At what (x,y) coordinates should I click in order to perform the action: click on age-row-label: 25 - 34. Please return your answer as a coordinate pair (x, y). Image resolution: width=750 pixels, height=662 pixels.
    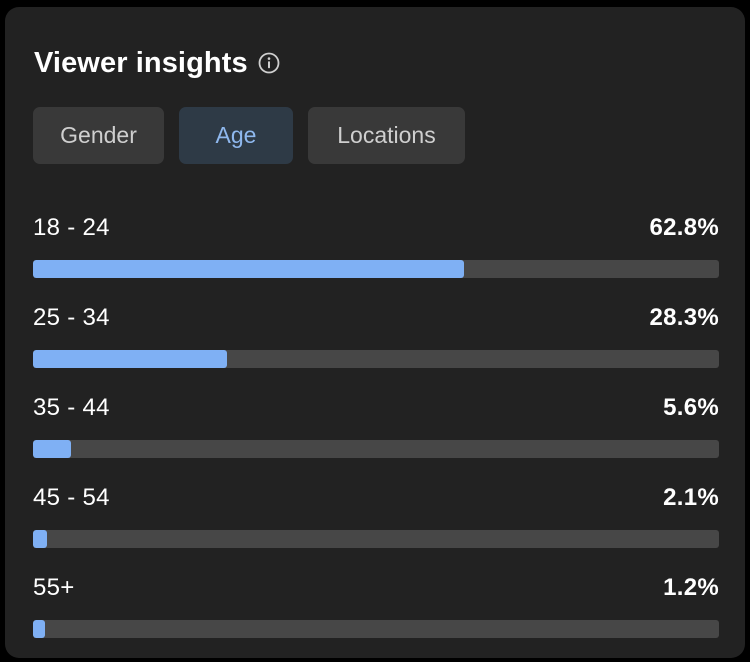
    Looking at the image, I should click on (71, 317).